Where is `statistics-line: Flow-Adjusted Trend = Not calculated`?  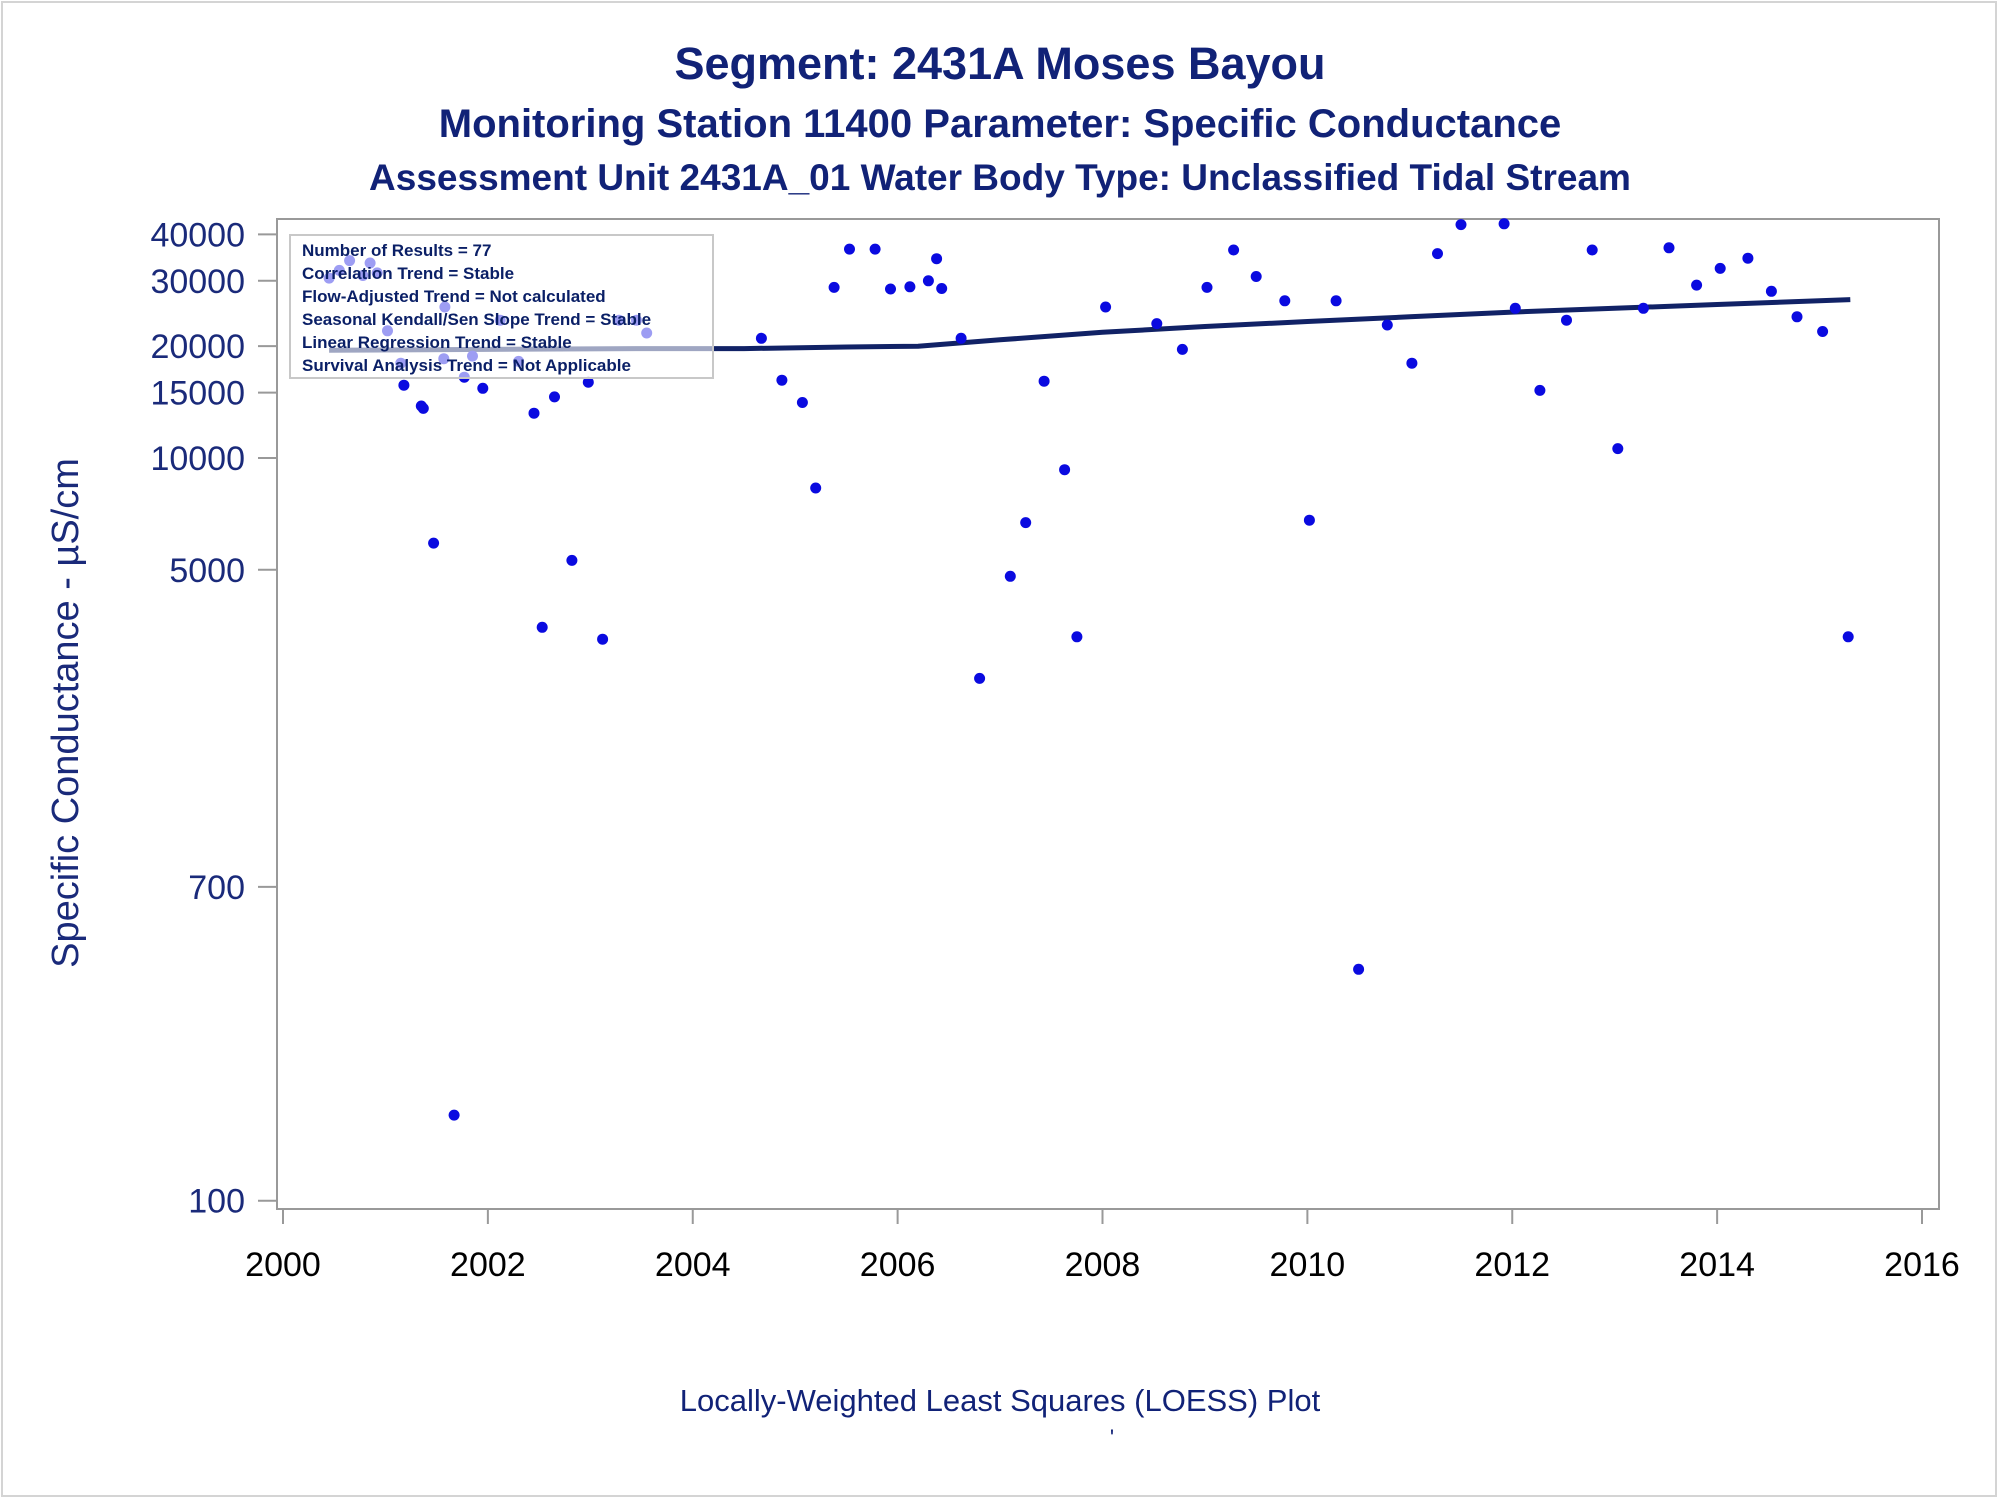 statistics-line: Flow-Adjusted Trend = Not calculated is located at coordinates (454, 296).